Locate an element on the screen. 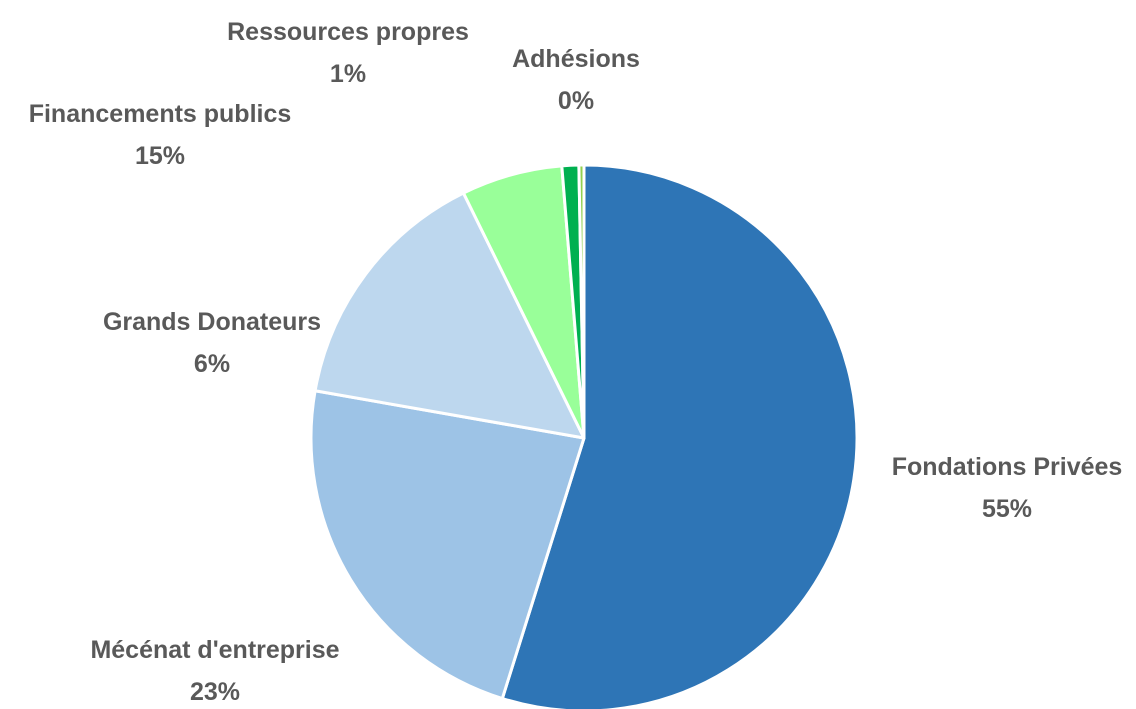  label-grands-donateurs-name: Grands Donateurs is located at coordinates (212, 322).